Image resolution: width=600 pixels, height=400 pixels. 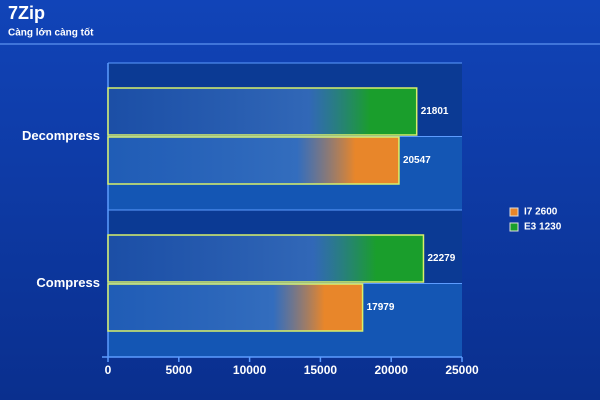 What do you see at coordinates (26, 13) in the screenshot?
I see `chart-title: 7Zip` at bounding box center [26, 13].